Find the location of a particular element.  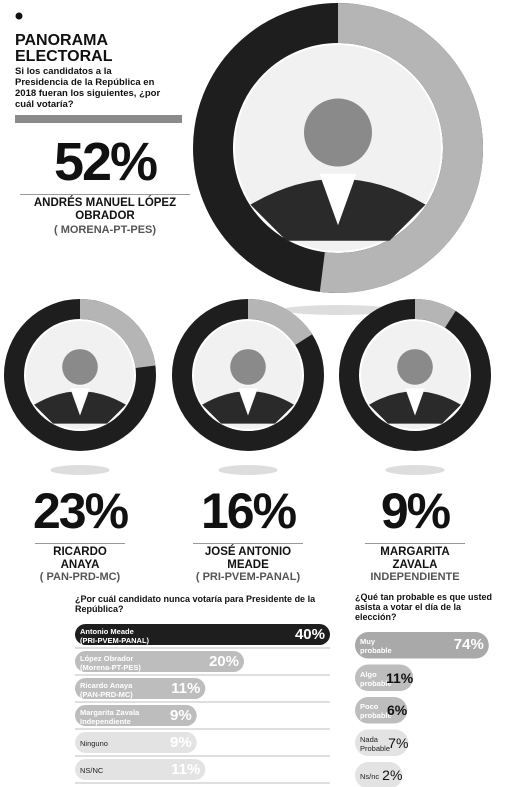

party: INDEPENDIENTE is located at coordinates (415, 577).